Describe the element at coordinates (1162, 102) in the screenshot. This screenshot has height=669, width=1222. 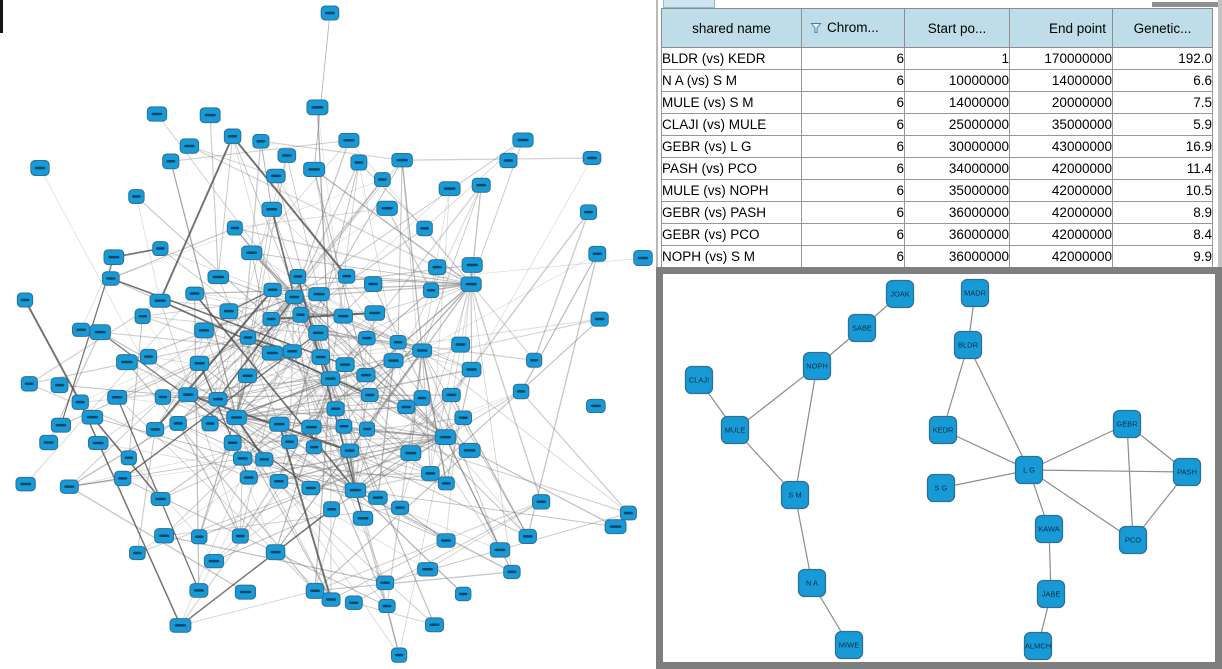
I see `cell-genetic: 7.5` at that location.